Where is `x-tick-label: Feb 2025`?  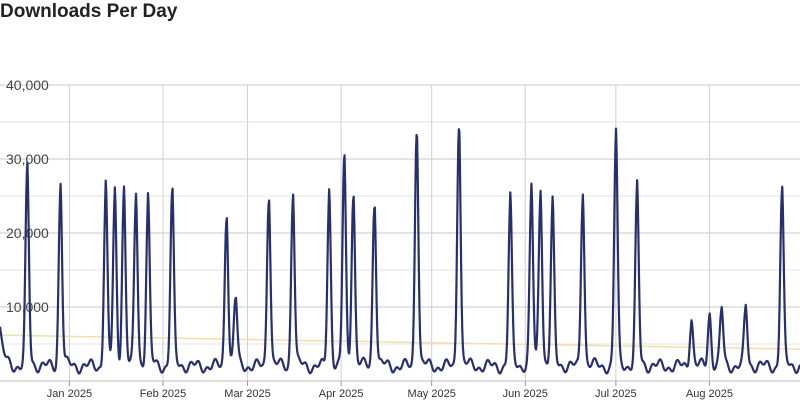
x-tick-label: Feb 2025 is located at coordinates (163, 394).